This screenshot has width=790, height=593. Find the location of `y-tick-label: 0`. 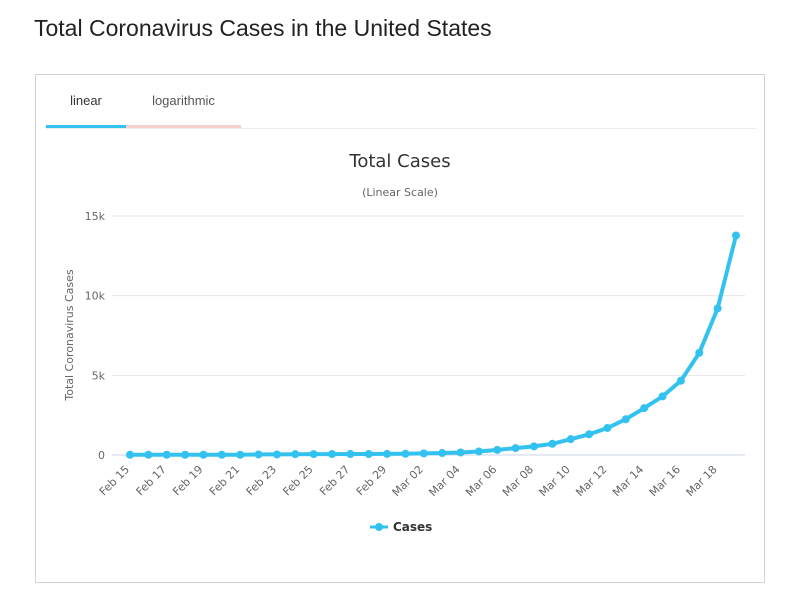

y-tick-label: 0 is located at coordinates (101, 455).